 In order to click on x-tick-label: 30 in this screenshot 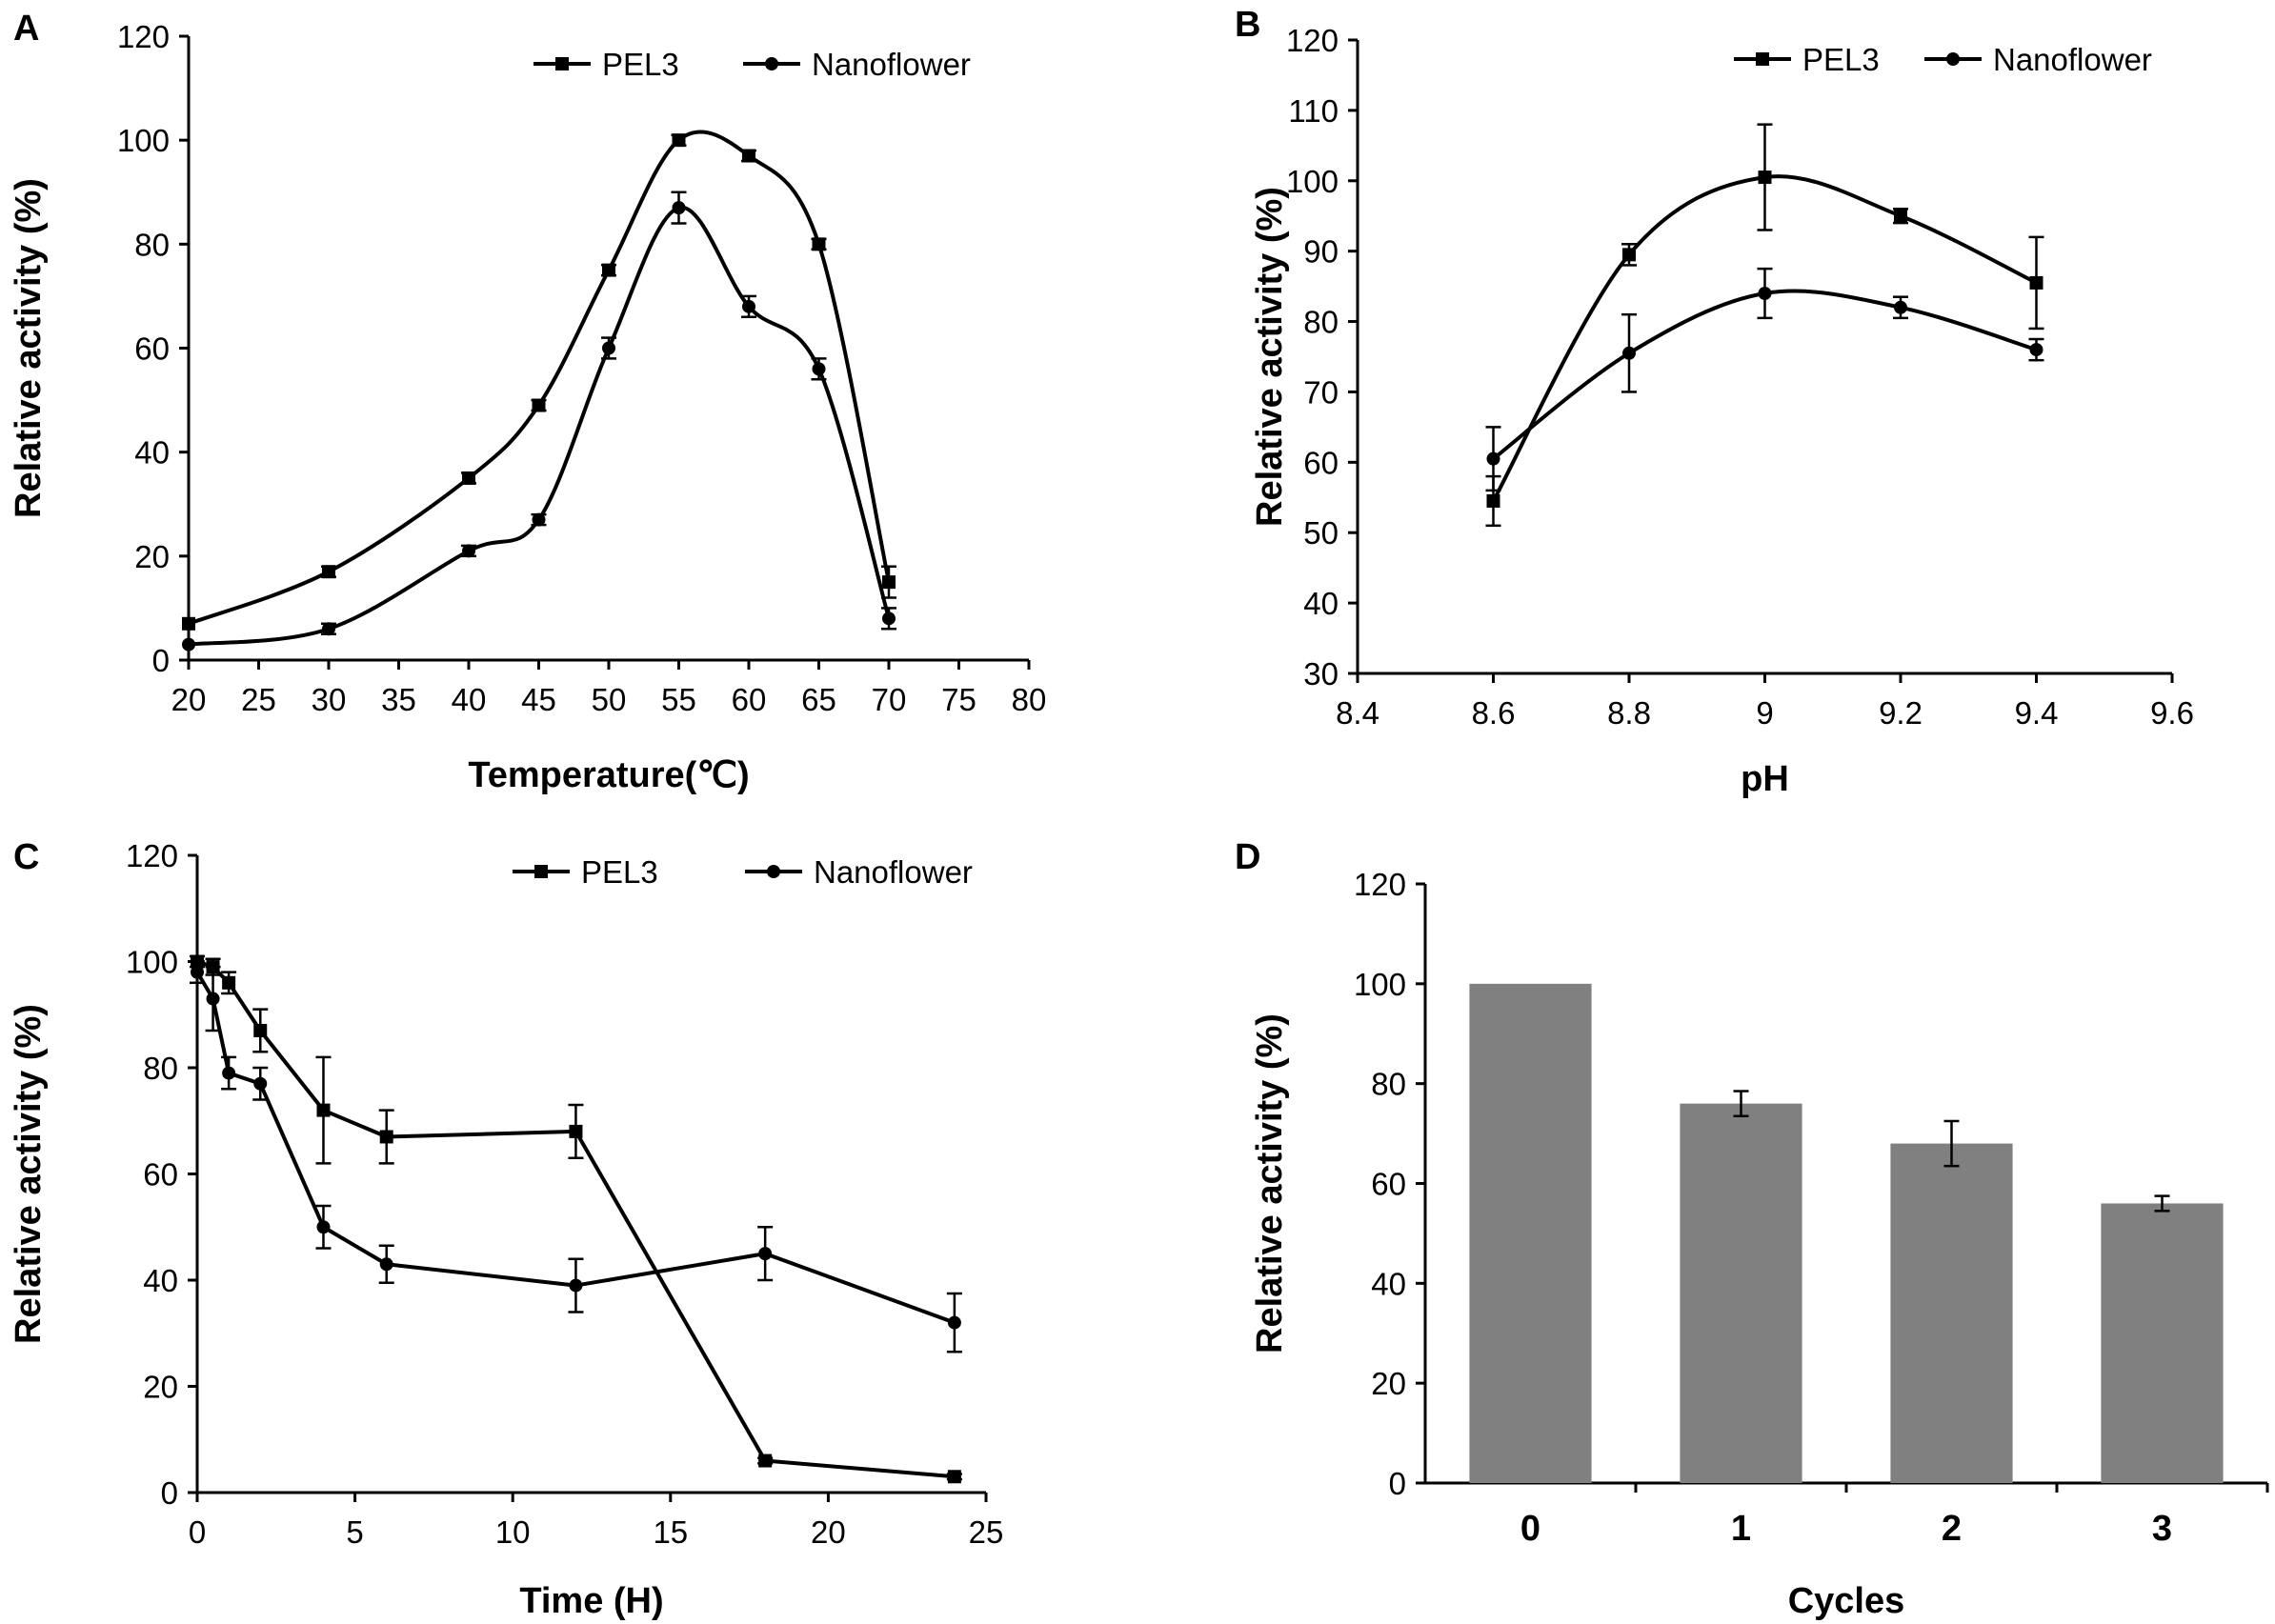, I will do `click(329, 699)`.